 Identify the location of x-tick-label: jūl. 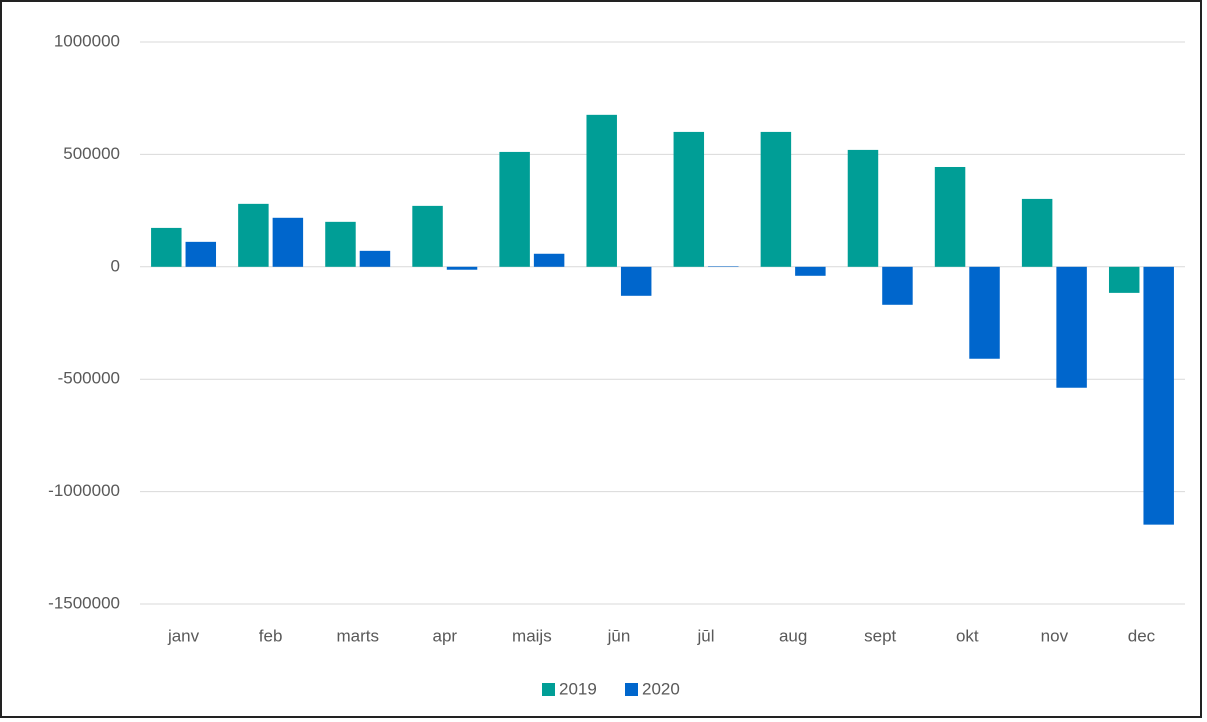
(706, 635).